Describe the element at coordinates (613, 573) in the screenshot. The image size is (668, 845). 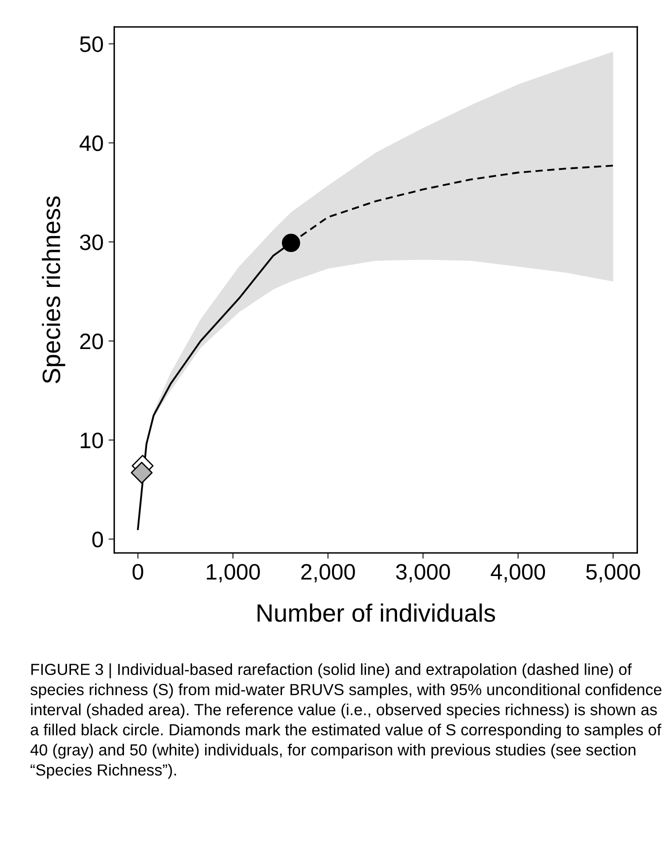
I see `x-tick-label: 5,000` at that location.